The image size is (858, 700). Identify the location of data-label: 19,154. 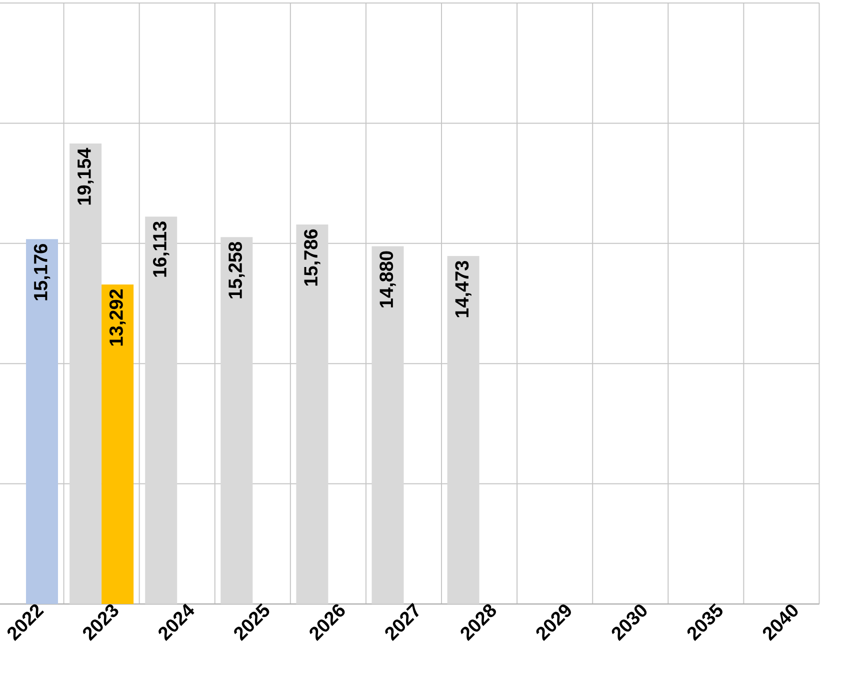
(85, 176).